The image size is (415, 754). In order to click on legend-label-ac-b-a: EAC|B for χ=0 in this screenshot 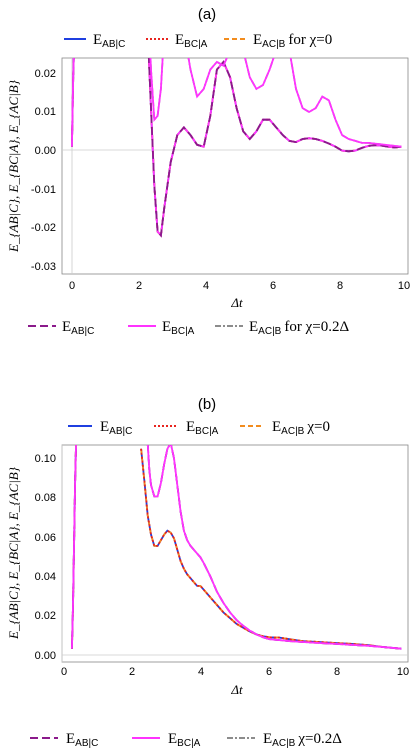, I will do `click(292, 41)`.